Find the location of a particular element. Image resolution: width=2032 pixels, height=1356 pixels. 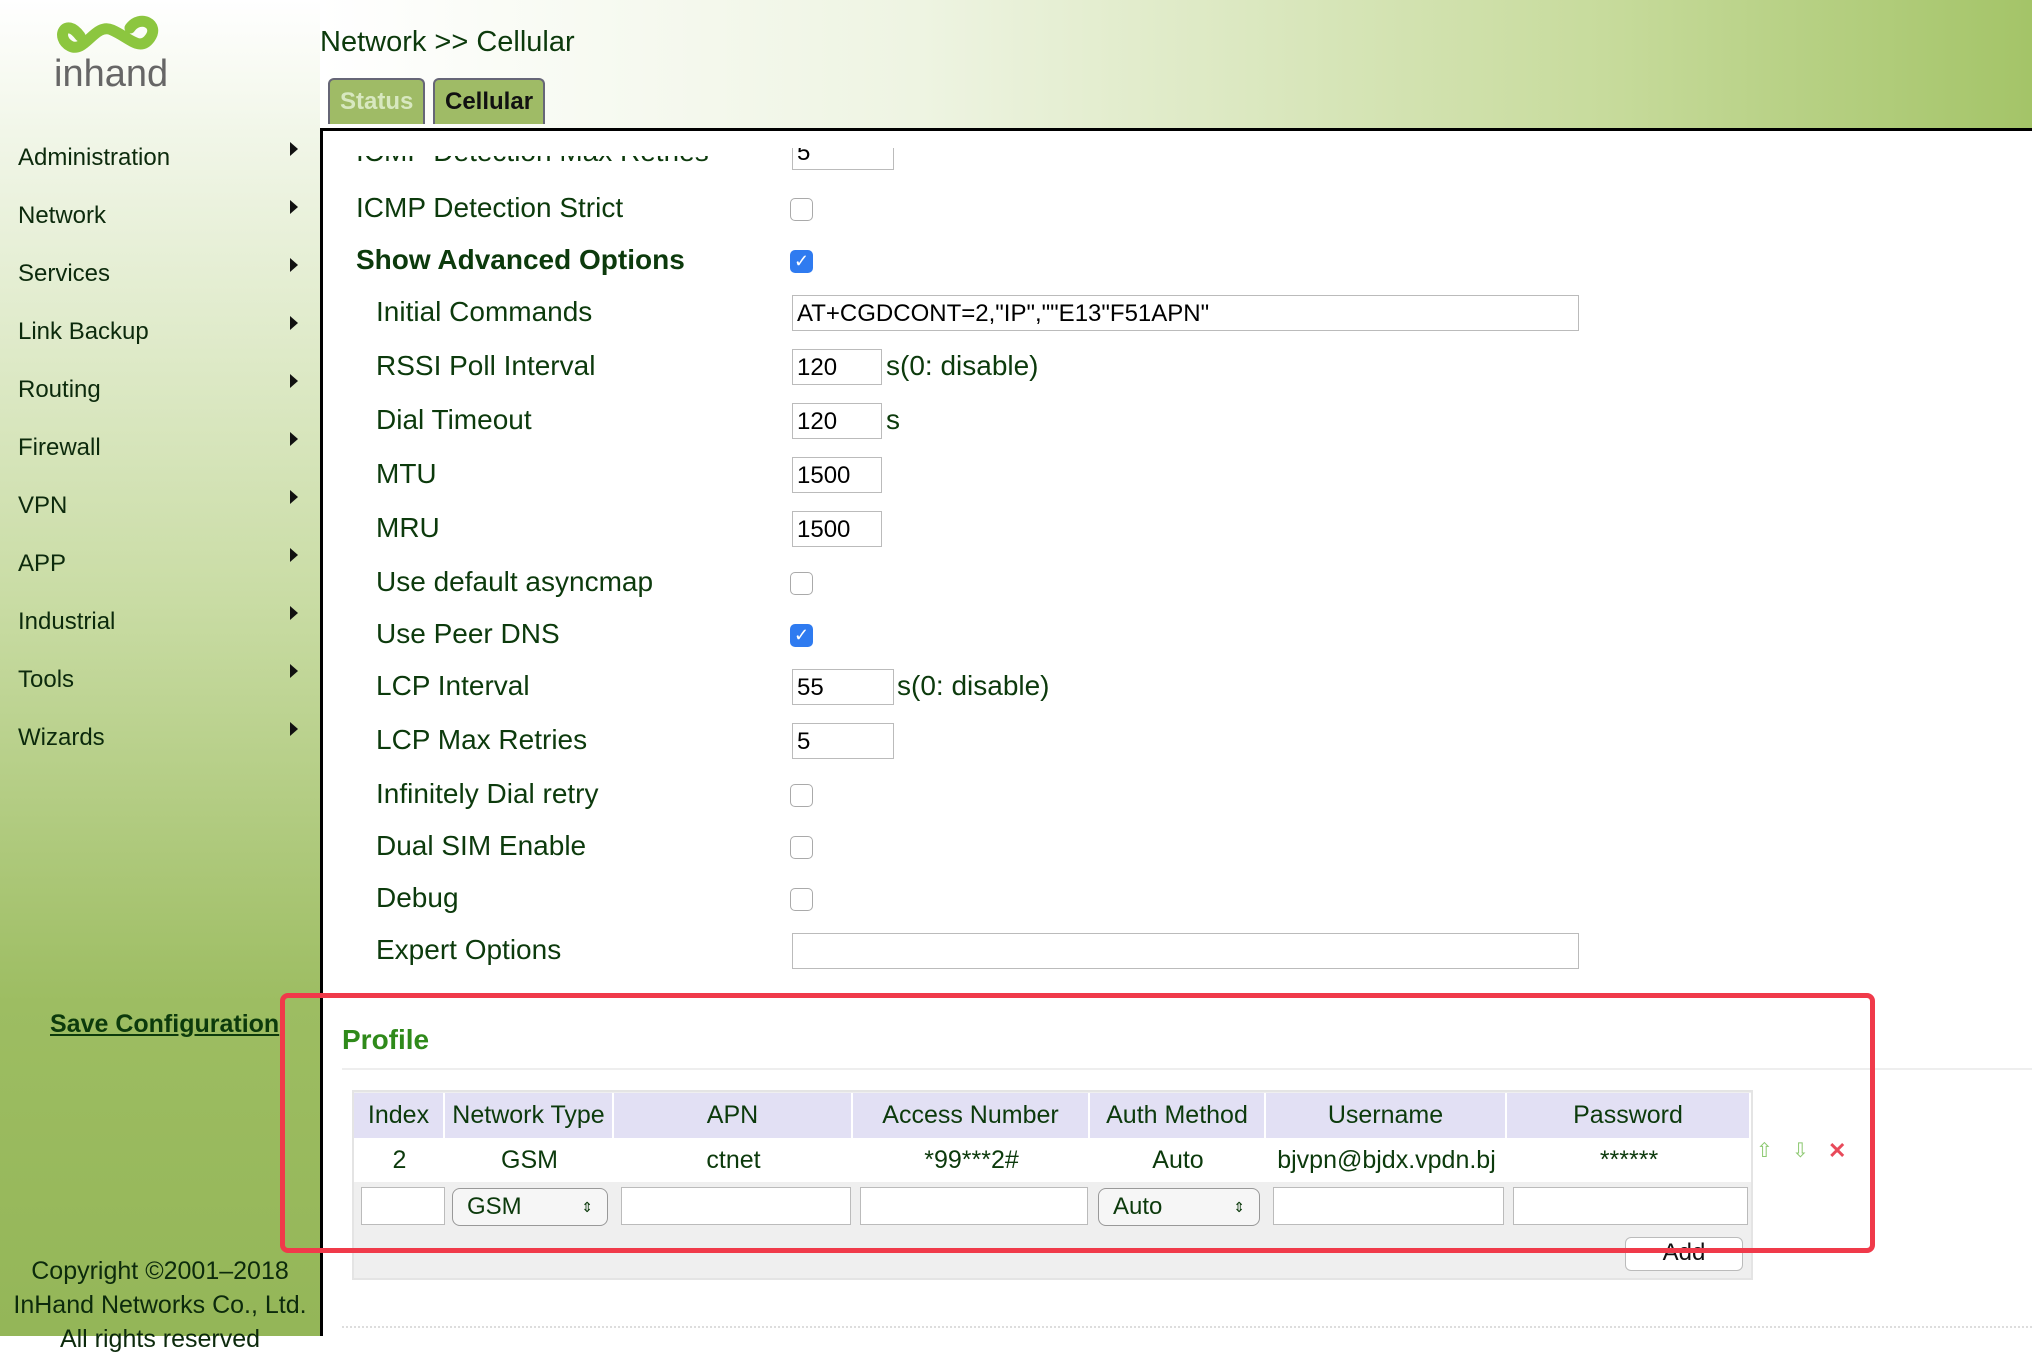

select-value: Auto is located at coordinates (1138, 1206).